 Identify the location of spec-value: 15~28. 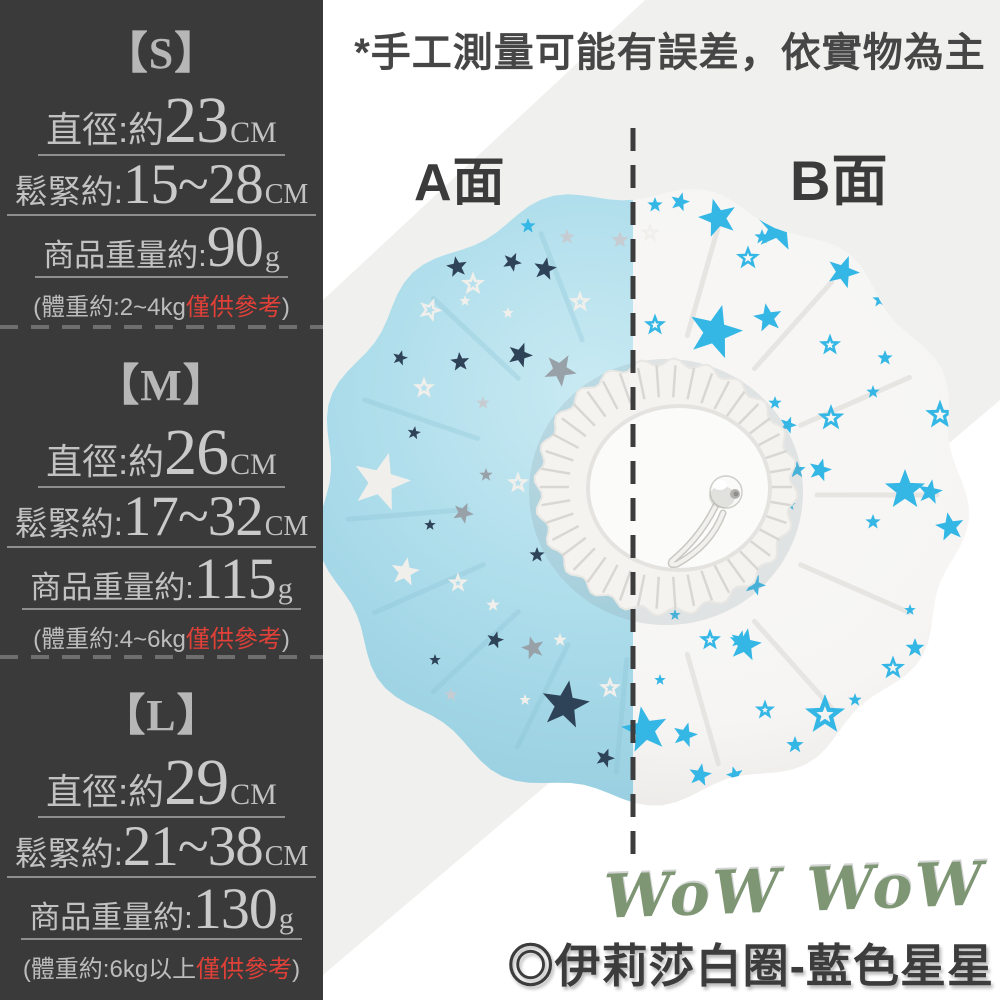
(193, 184).